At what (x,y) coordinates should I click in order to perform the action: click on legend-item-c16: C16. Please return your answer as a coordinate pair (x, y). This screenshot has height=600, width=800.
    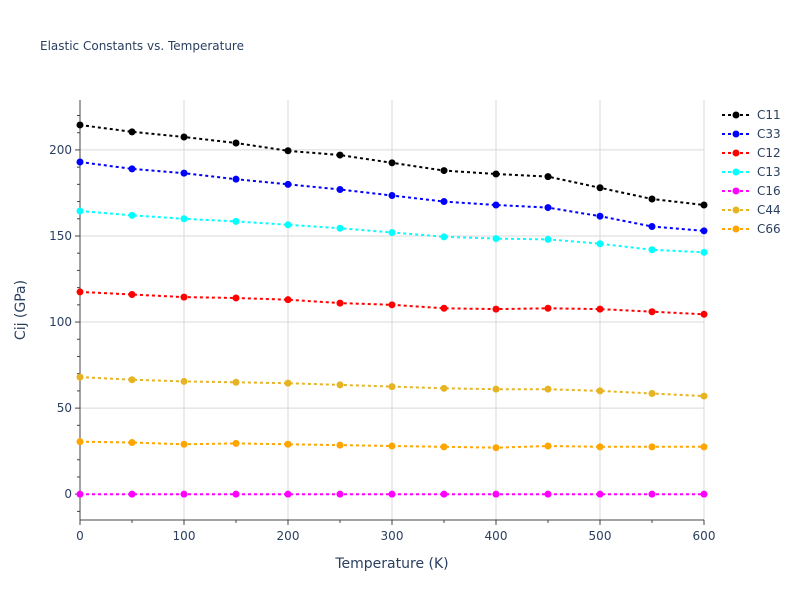
    Looking at the image, I should click on (751, 191).